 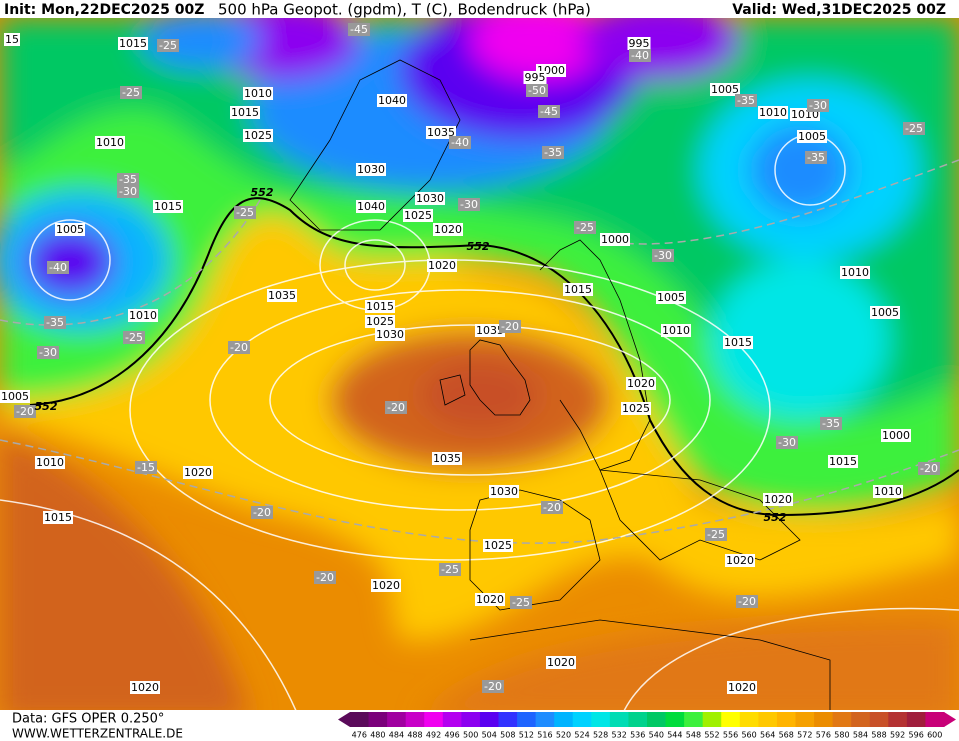 I want to click on colorbar-label: 584, so click(x=860, y=735).